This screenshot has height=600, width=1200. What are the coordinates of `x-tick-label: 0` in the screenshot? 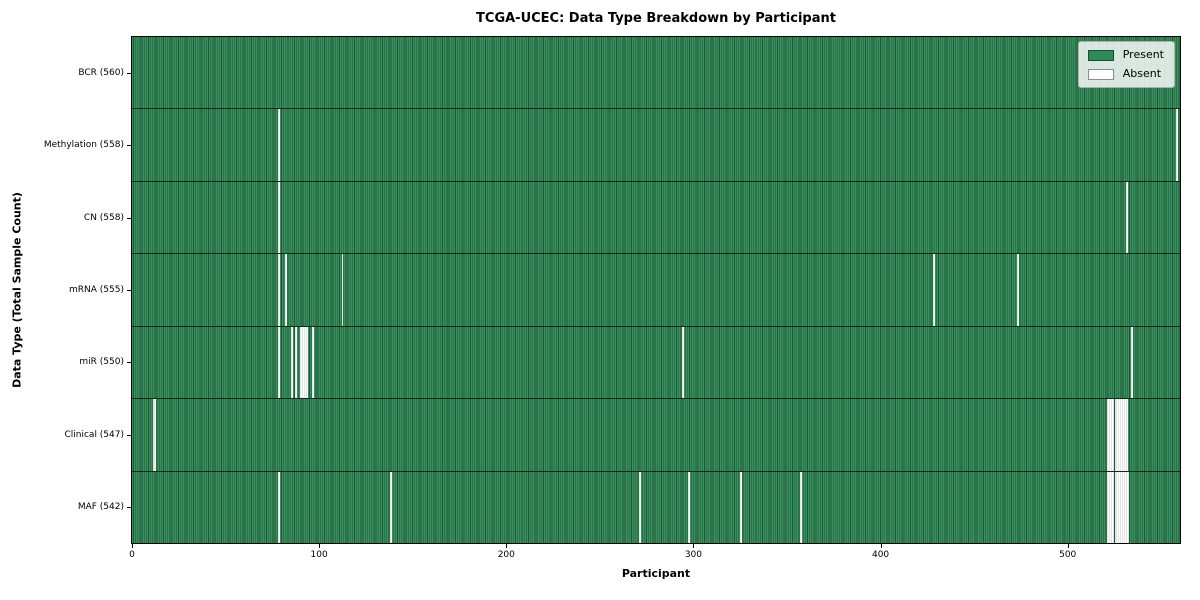 It's located at (132, 555).